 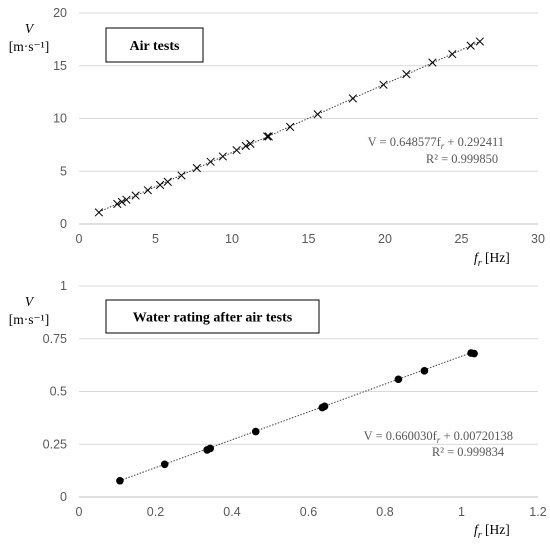 What do you see at coordinates (461, 512) in the screenshot?
I see `x-tick-label: 1` at bounding box center [461, 512].